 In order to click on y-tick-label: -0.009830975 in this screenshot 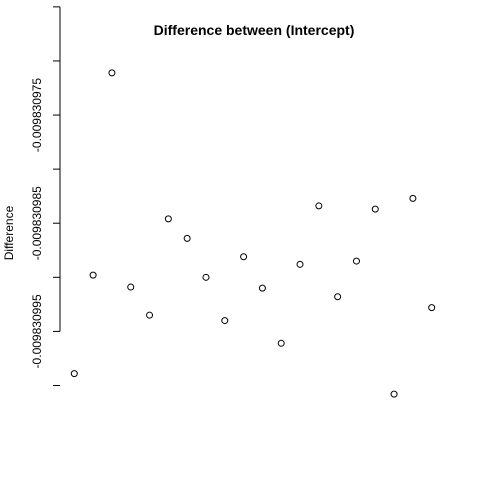, I will do `click(37, 115)`.